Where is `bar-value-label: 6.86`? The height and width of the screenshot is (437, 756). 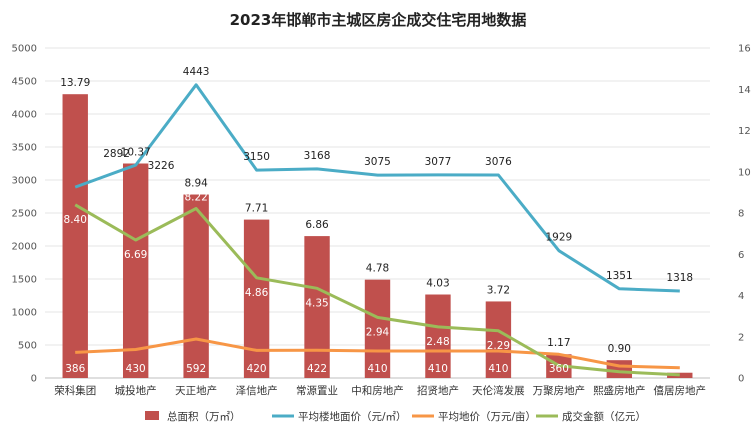
bar-value-label: 6.86 is located at coordinates (317, 225).